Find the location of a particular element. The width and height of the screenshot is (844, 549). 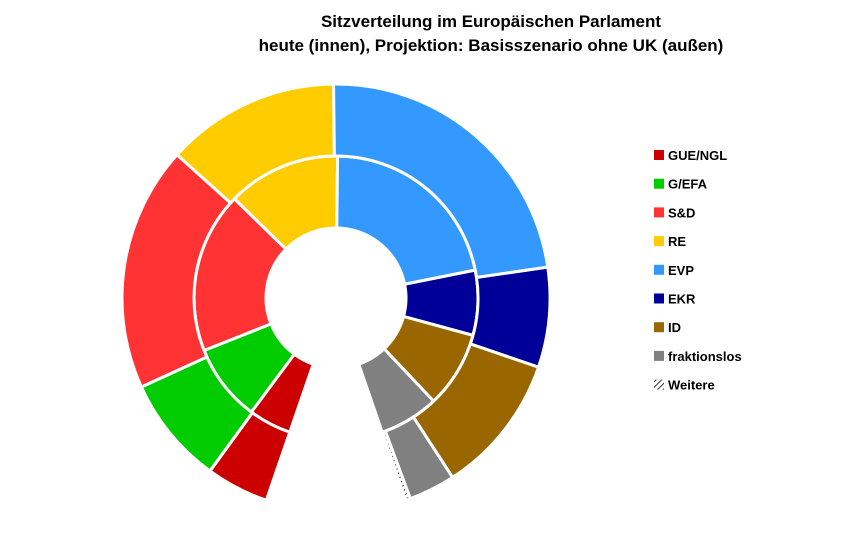

legend-item-fraktionslos: fraktionslos is located at coordinates (698, 356).